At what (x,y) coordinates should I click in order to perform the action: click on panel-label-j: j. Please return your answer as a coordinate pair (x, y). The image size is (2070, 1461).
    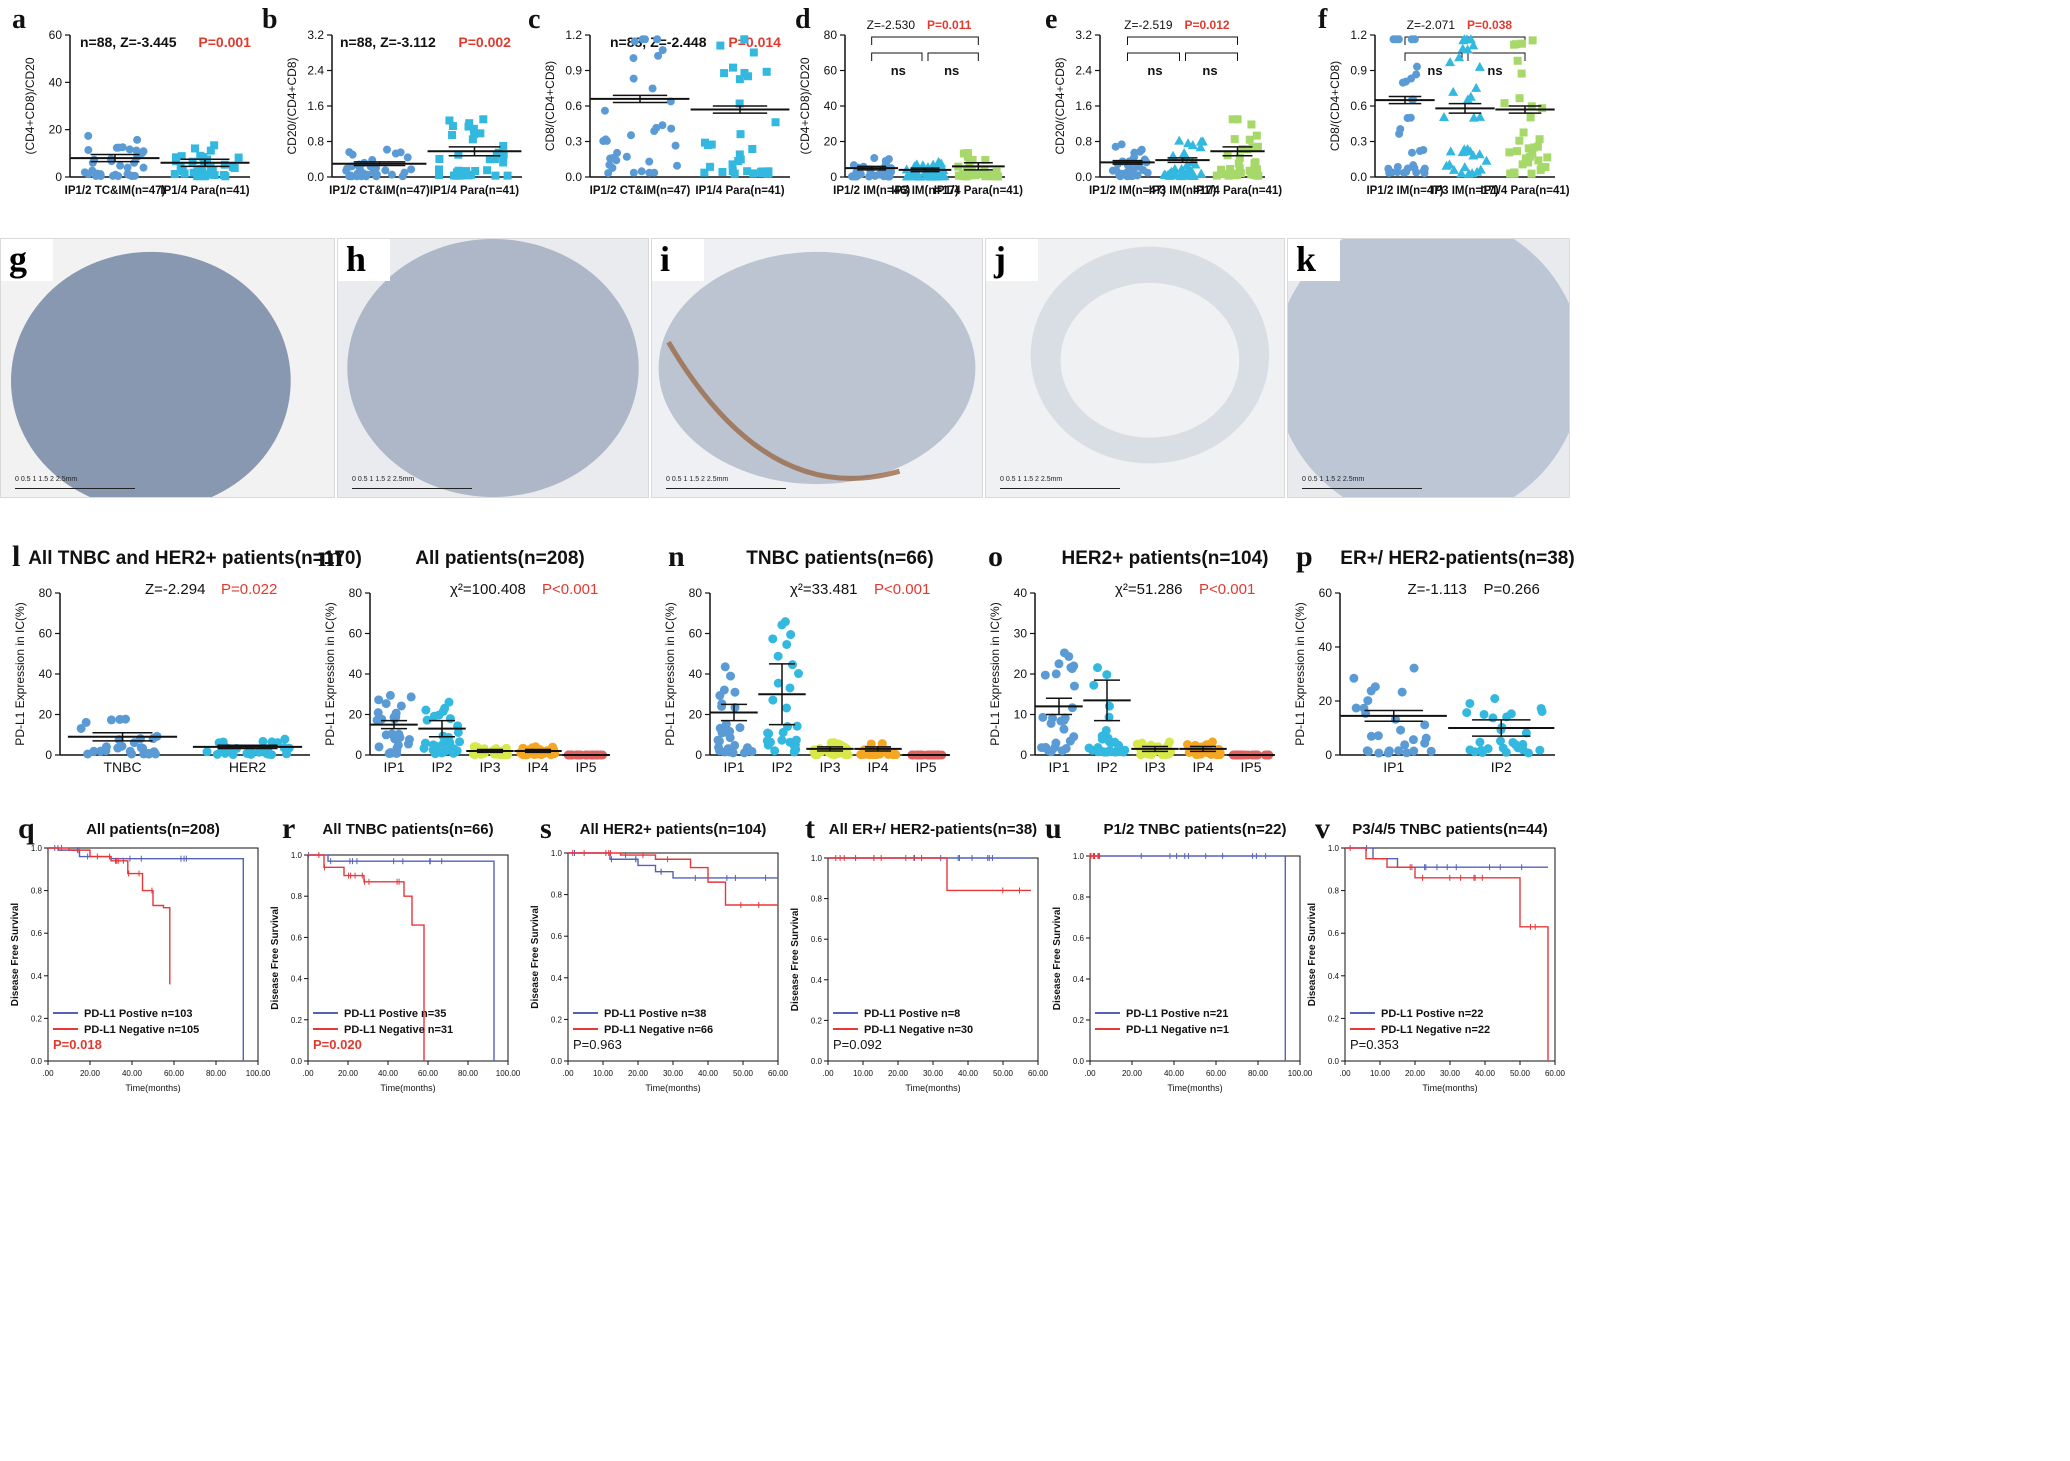
    Looking at the image, I should click on (1012, 260).